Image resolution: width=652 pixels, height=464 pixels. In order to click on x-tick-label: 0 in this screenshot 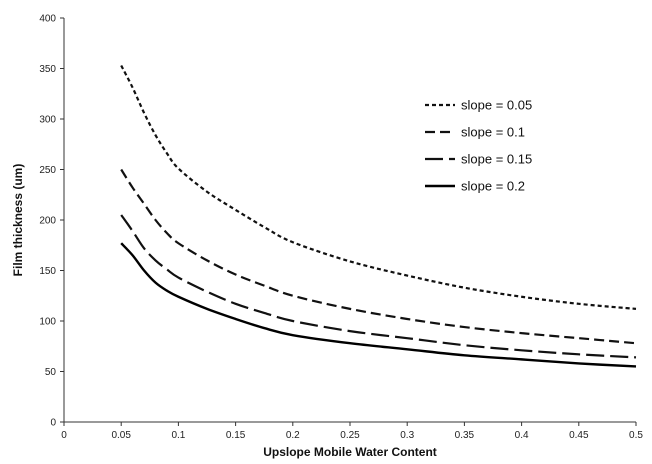, I will do `click(64, 435)`.